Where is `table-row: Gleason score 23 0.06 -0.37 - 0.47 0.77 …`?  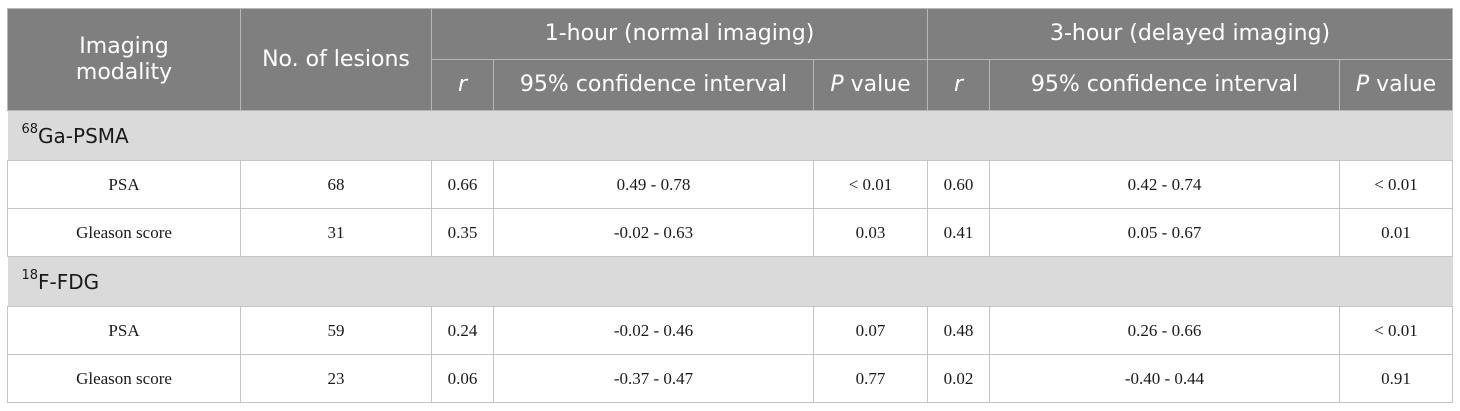 table-row: Gleason score 23 0.06 -0.37 - 0.47 0.77 … is located at coordinates (730, 378).